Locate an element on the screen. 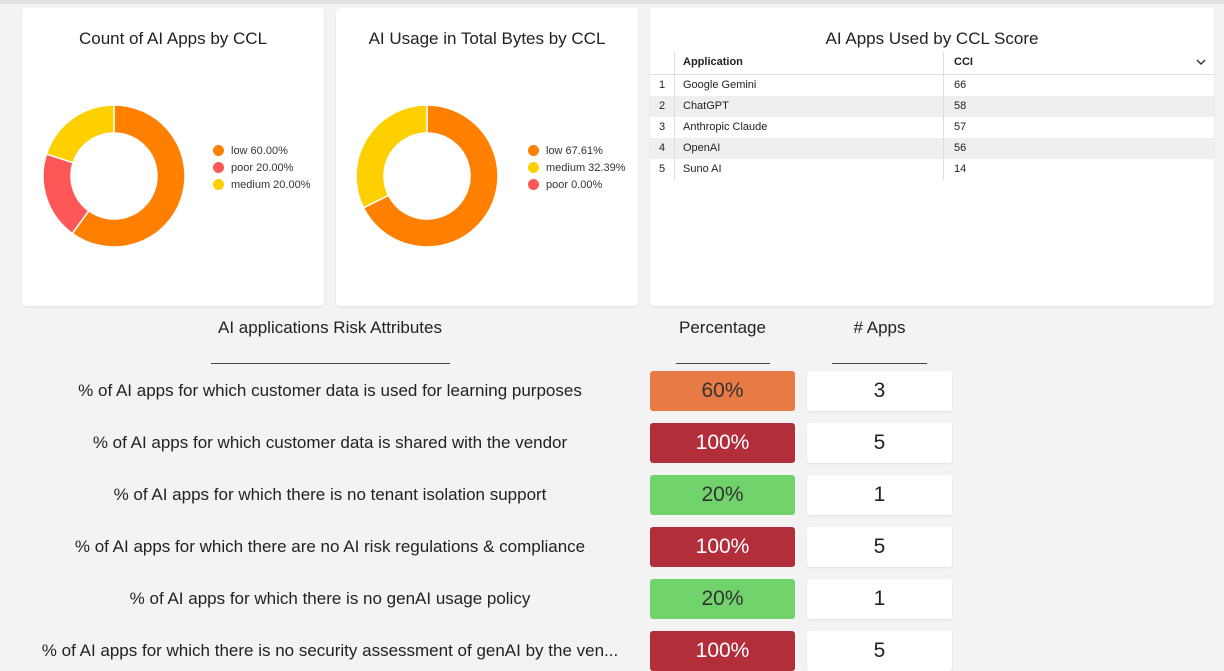 The height and width of the screenshot is (671, 1224). cell-cci: 14 is located at coordinates (960, 169).